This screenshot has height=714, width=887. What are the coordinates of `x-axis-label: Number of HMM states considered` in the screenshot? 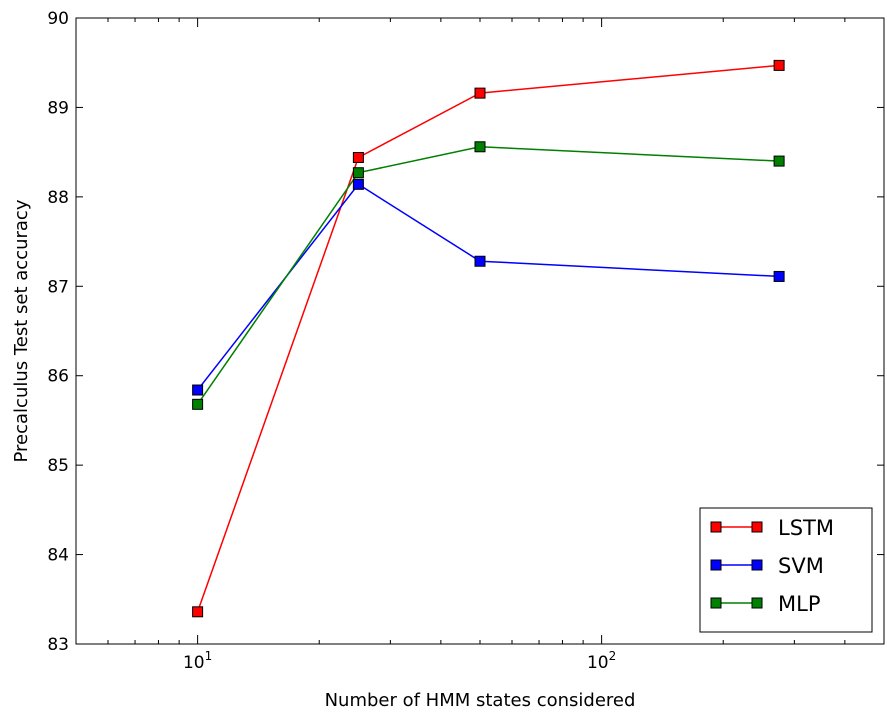 It's located at (480, 700).